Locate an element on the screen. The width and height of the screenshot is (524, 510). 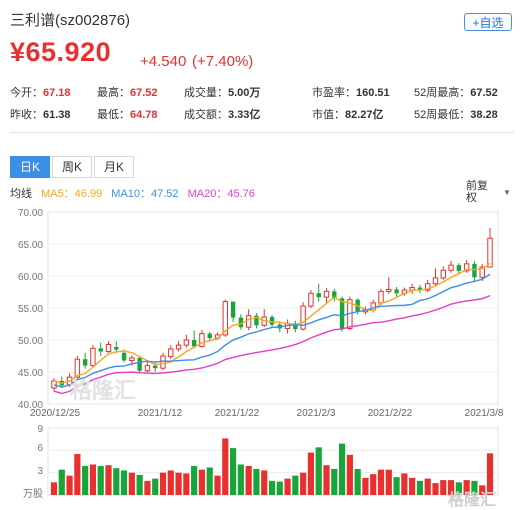
stat-item: 市盈率：160.51 is located at coordinates (351, 92).